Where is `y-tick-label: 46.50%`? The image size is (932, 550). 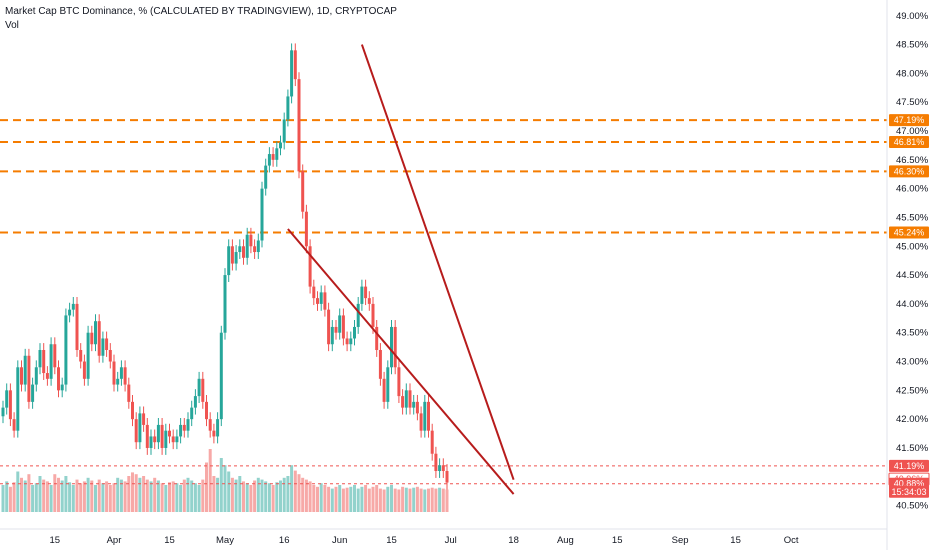
y-tick-label: 46.50% is located at coordinates (912, 160).